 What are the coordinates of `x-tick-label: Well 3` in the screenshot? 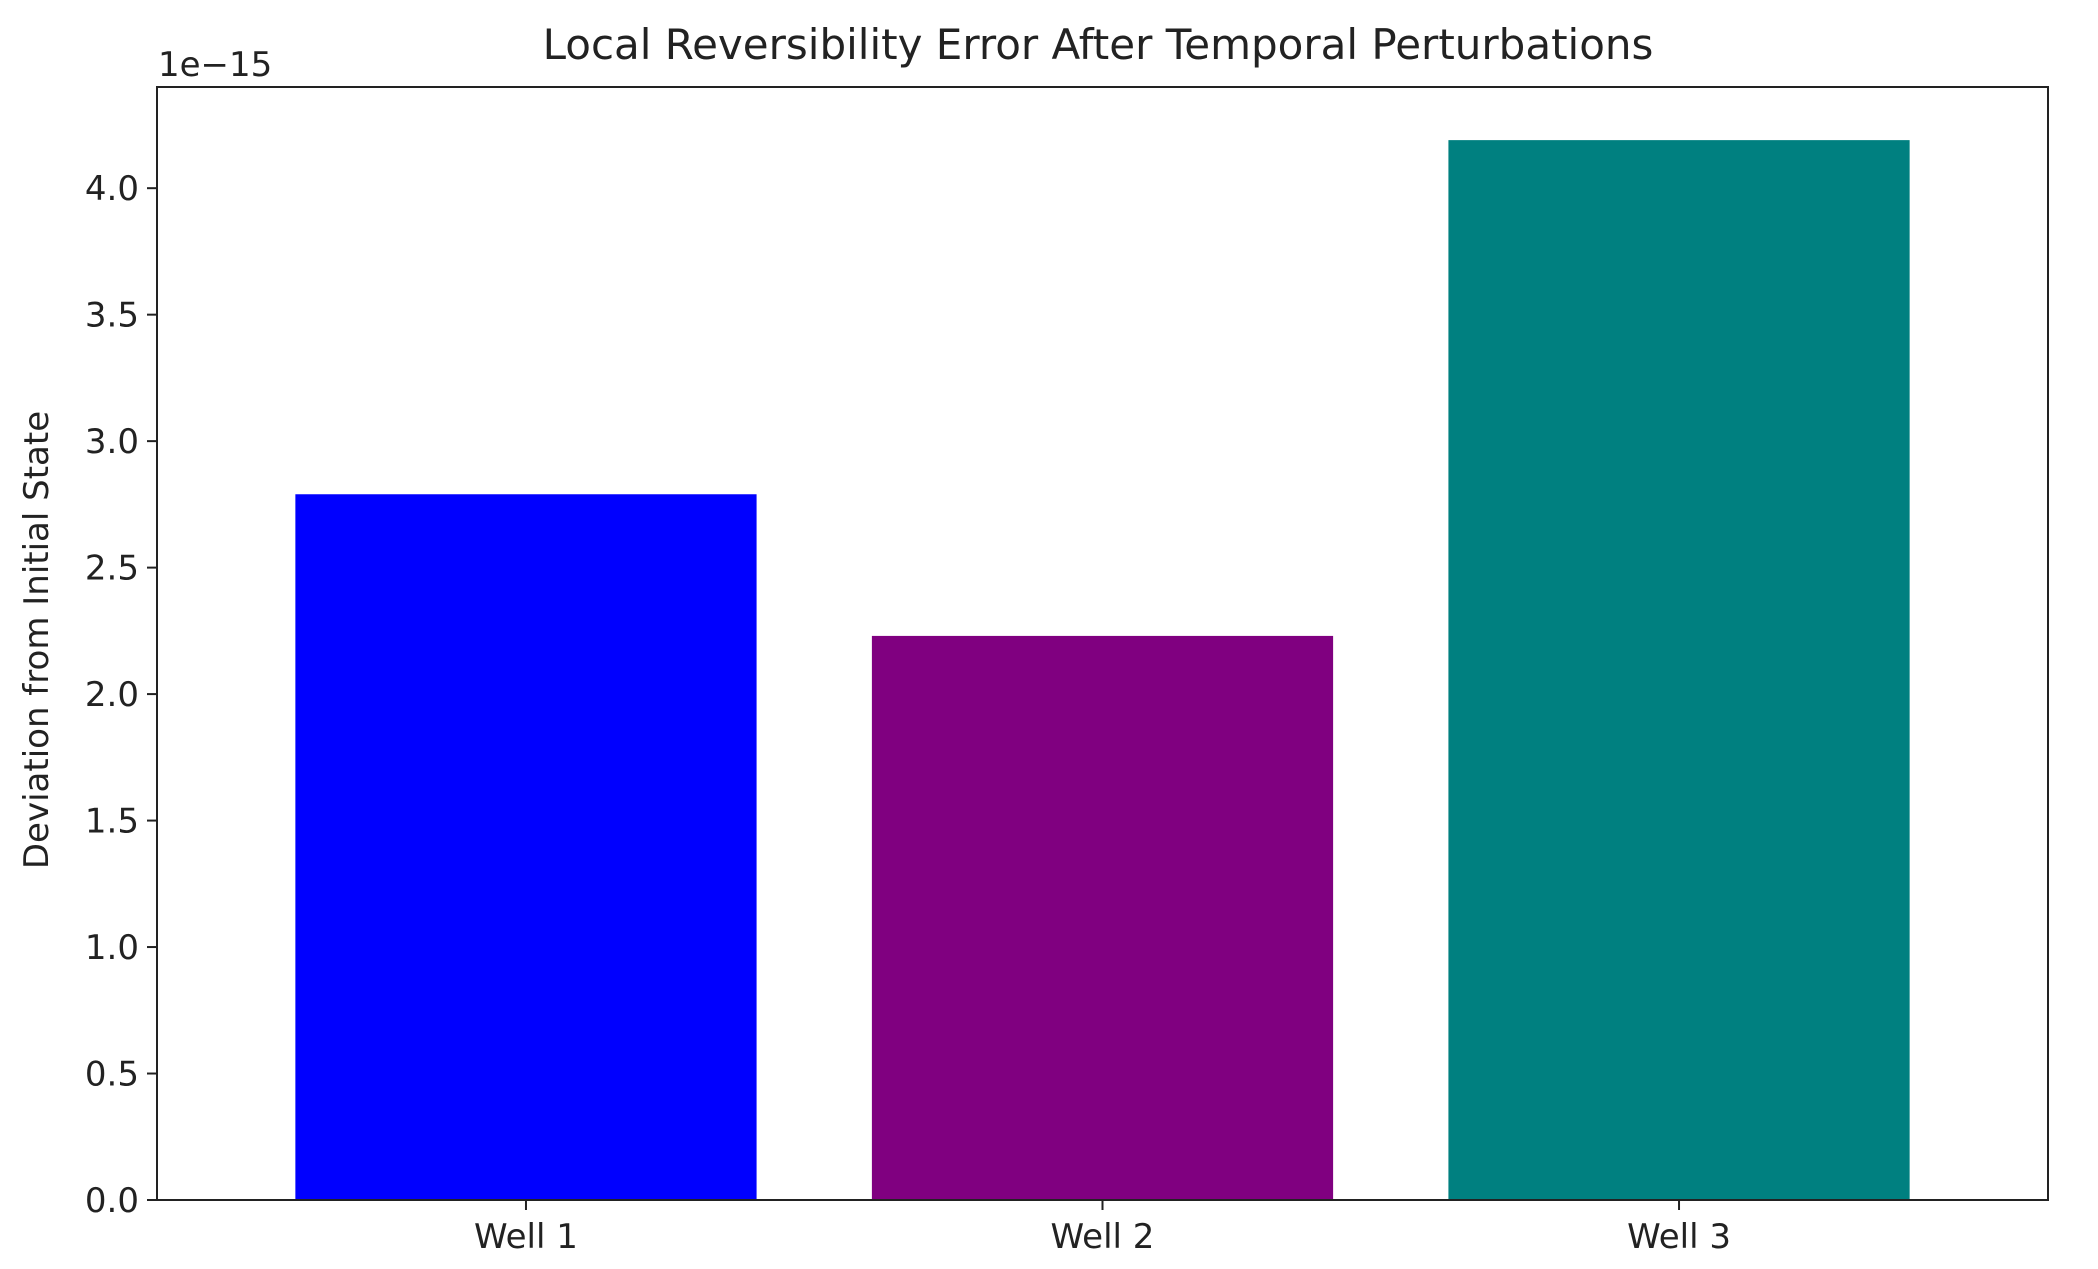 It's located at (1679, 1237).